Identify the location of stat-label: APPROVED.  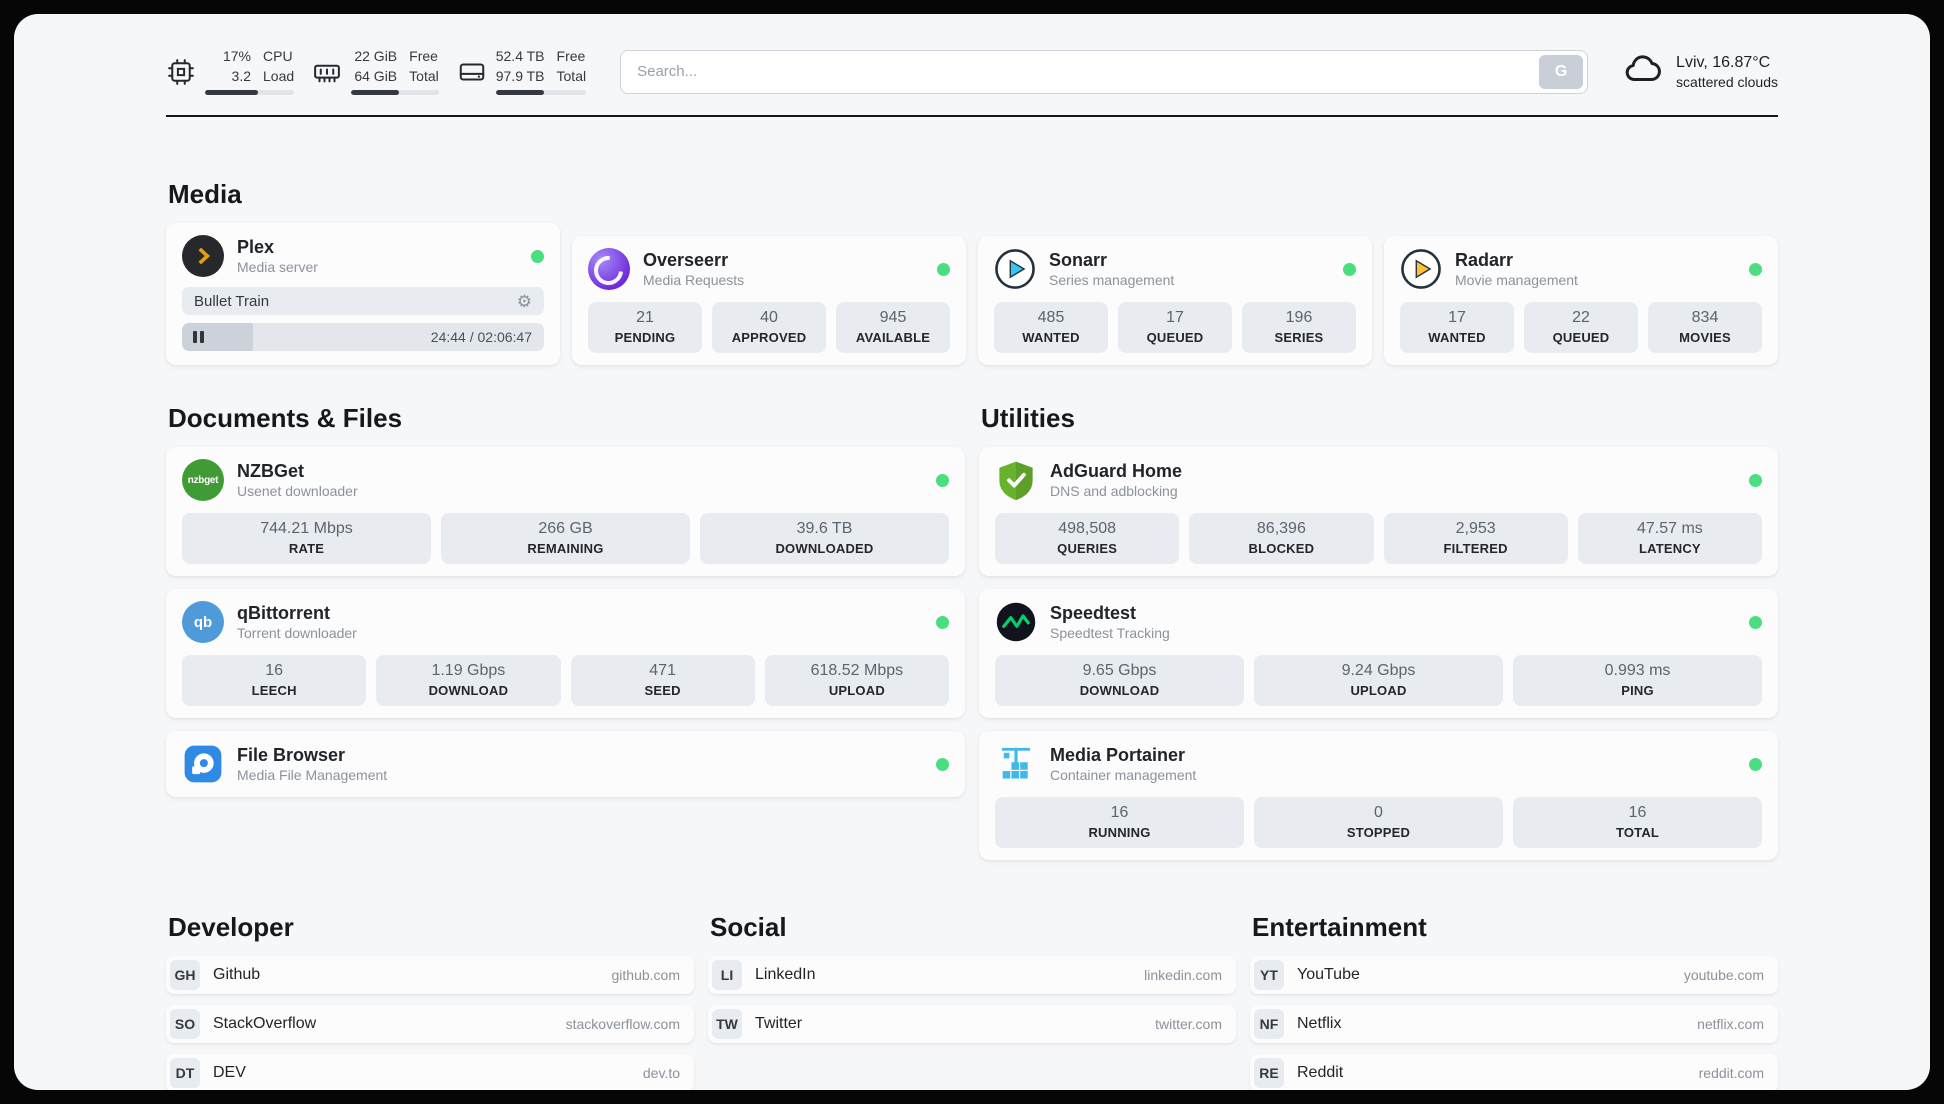
(769, 337).